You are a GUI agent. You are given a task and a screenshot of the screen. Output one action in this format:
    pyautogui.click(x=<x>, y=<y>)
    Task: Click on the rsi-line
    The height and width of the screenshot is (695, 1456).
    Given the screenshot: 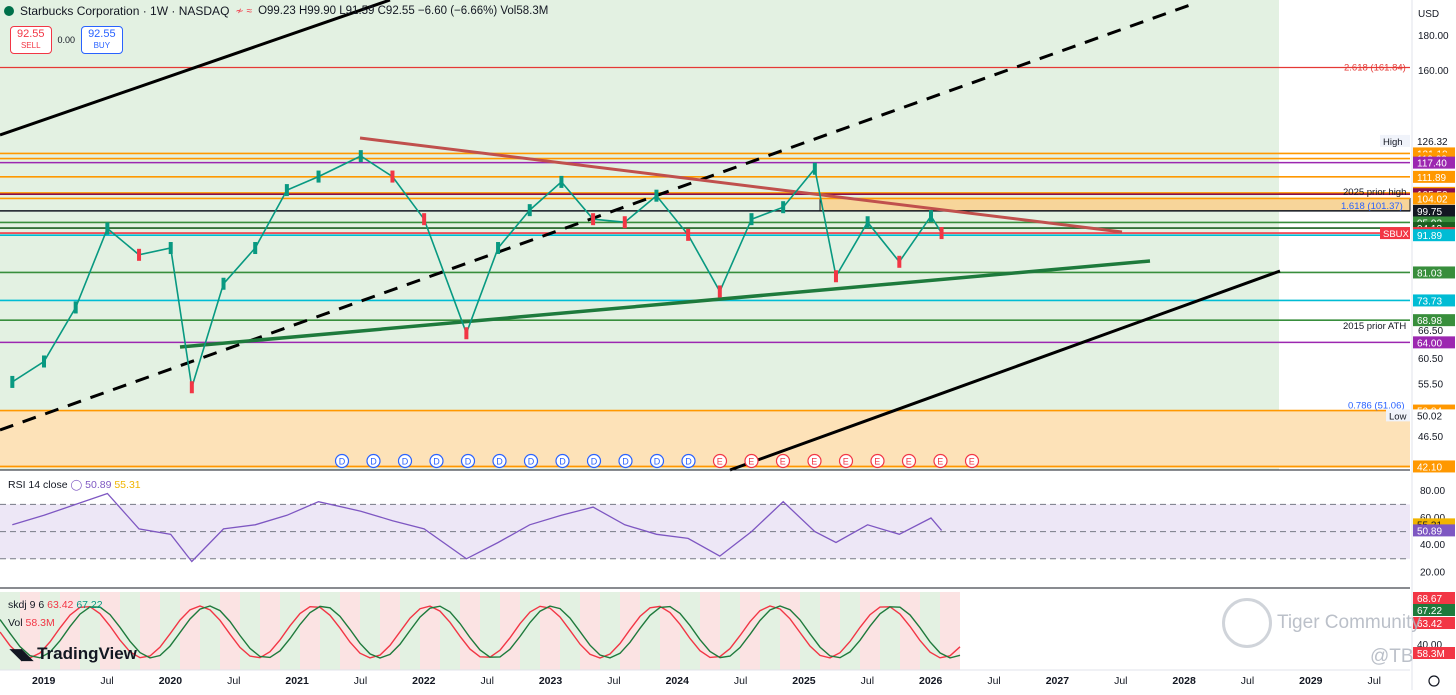 What is the action you would take?
    pyautogui.click(x=477, y=527)
    